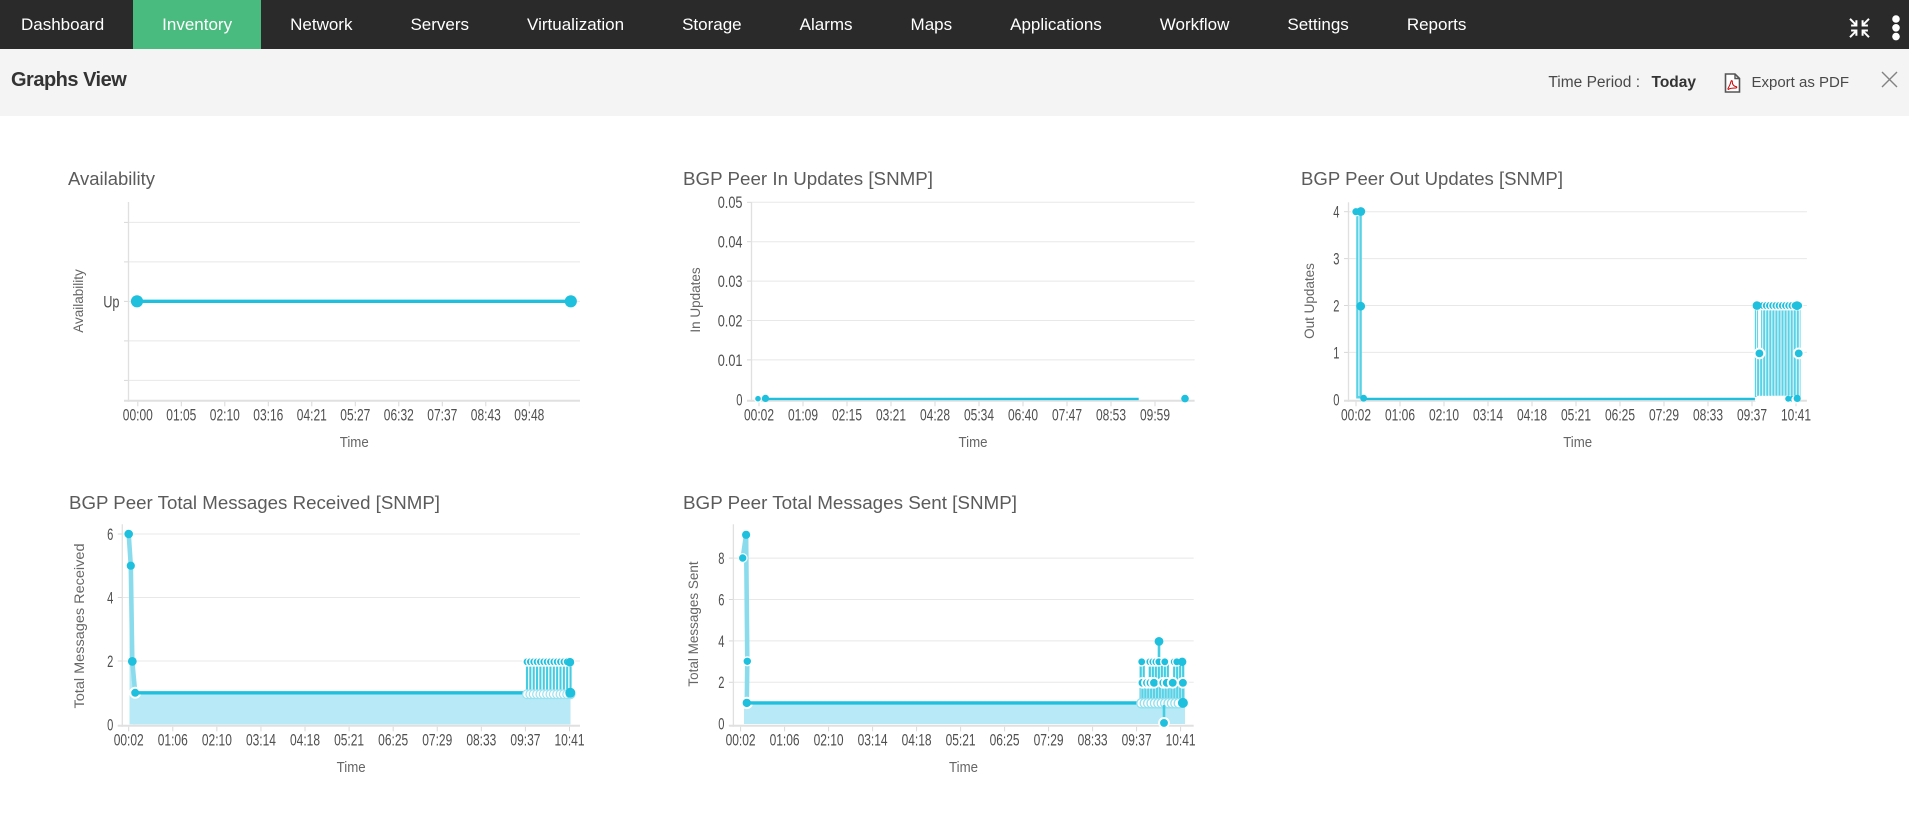 This screenshot has height=830, width=1909. What do you see at coordinates (730, 243) in the screenshot?
I see `svg-text: 0.04` at bounding box center [730, 243].